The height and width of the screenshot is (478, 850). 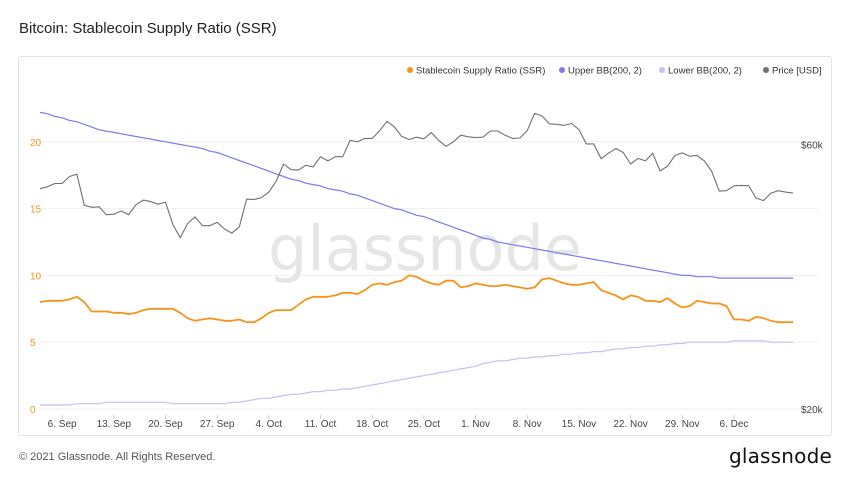 I want to click on x-axis-tick-label: 11. Oct, so click(x=321, y=424).